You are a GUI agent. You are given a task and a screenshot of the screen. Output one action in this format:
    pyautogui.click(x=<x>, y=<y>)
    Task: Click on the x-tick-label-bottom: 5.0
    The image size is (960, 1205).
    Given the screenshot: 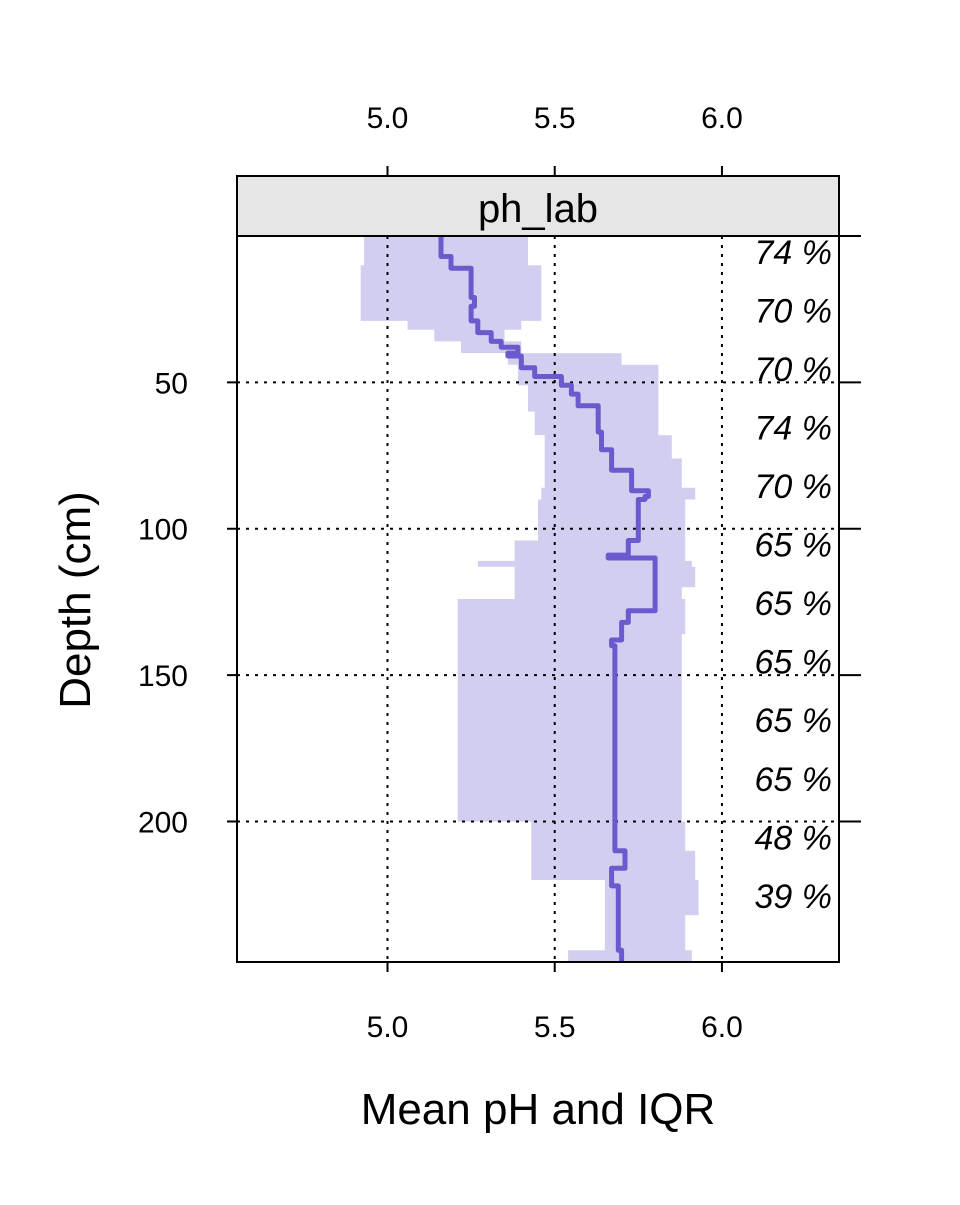 What is the action you would take?
    pyautogui.click(x=388, y=1027)
    